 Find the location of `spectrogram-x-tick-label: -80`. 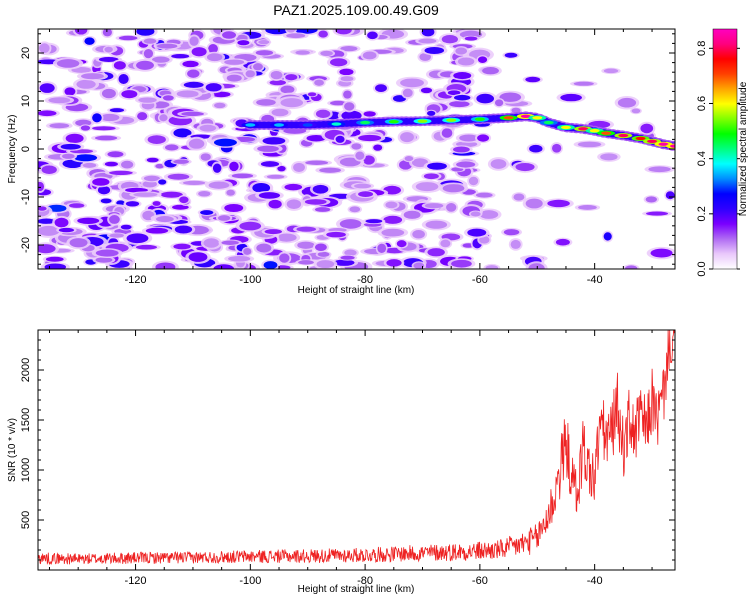

spectrogram-x-tick-label: -80 is located at coordinates (365, 280).